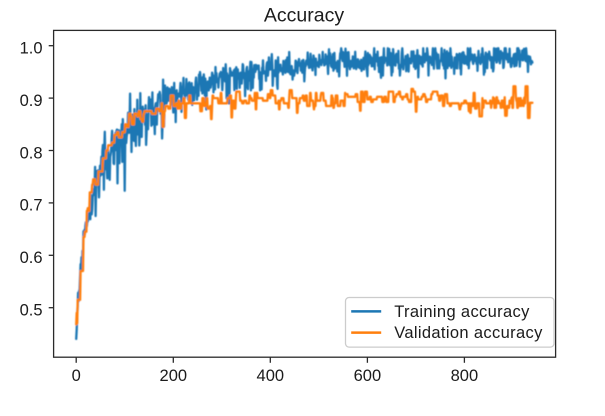 This screenshot has height=416, width=605. What do you see at coordinates (31, 258) in the screenshot?
I see `svg-text: 0.6` at bounding box center [31, 258].